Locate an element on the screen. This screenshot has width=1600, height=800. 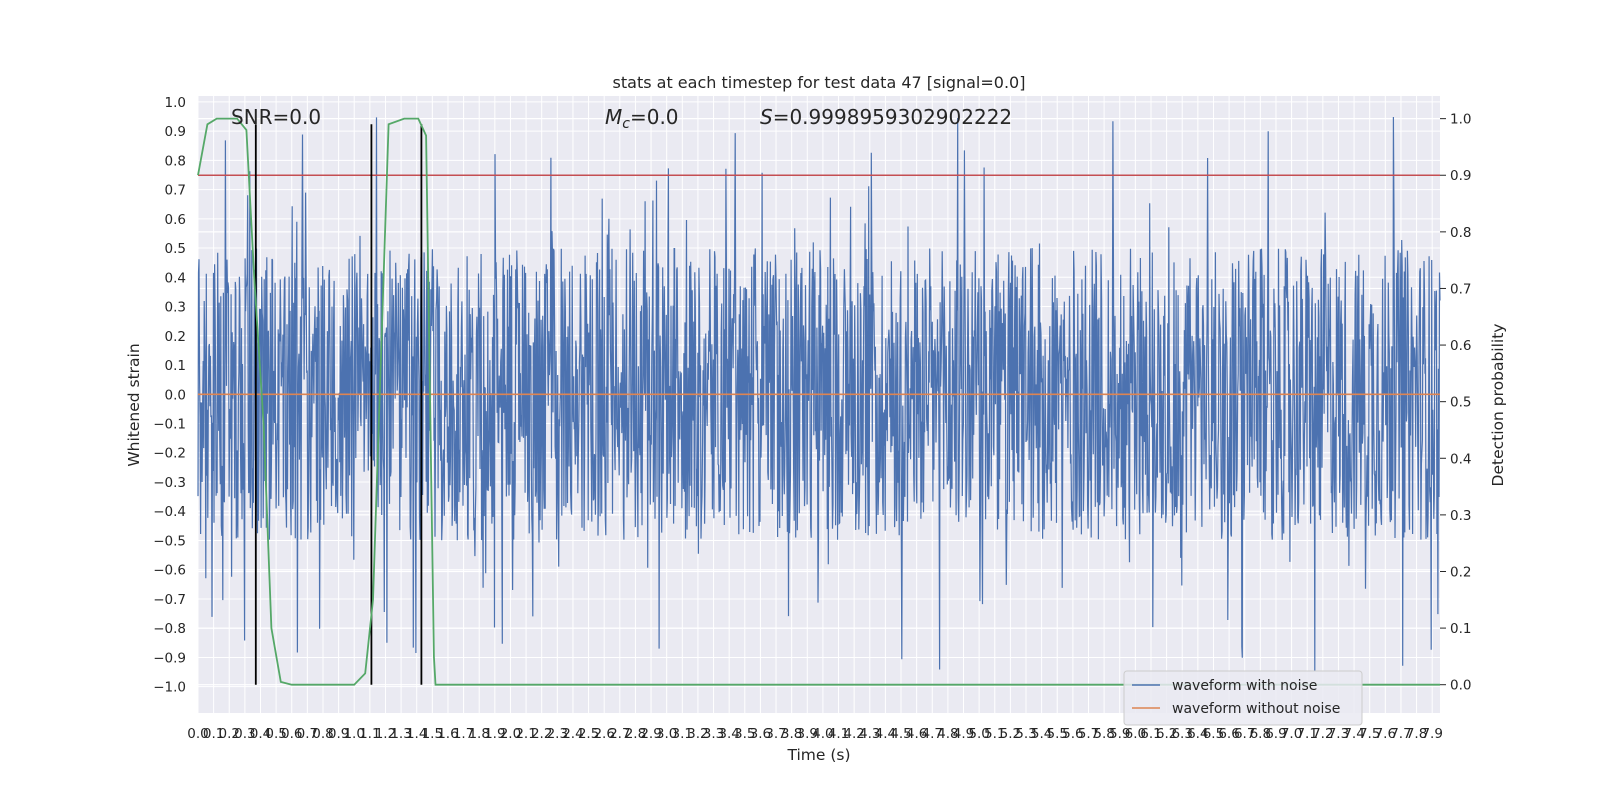
x-tick-label: 3.4 is located at coordinates (728, 734).